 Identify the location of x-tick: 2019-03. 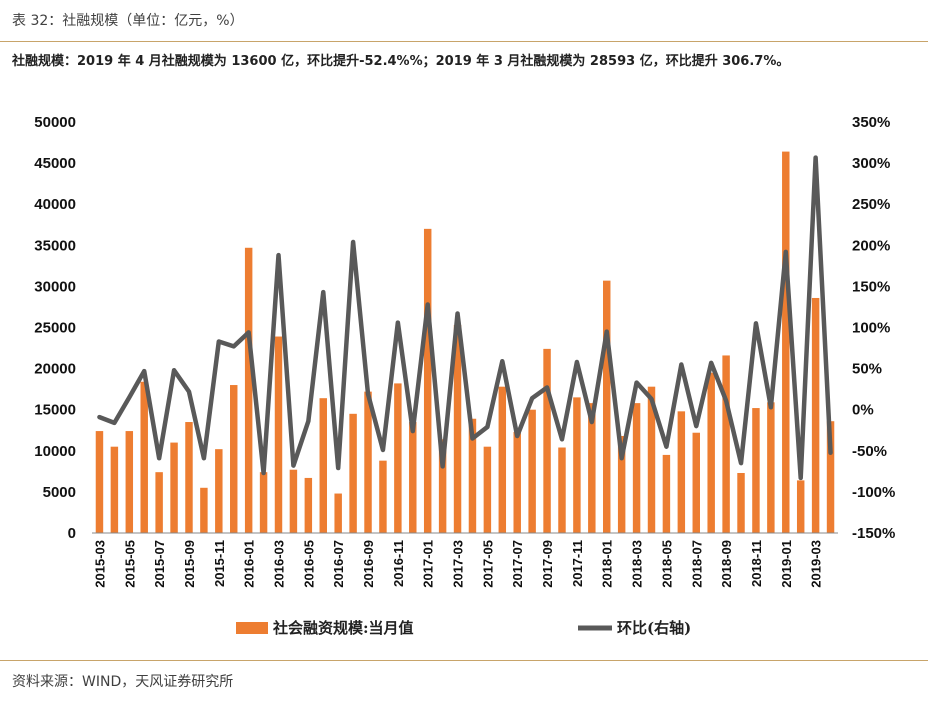
(816, 564).